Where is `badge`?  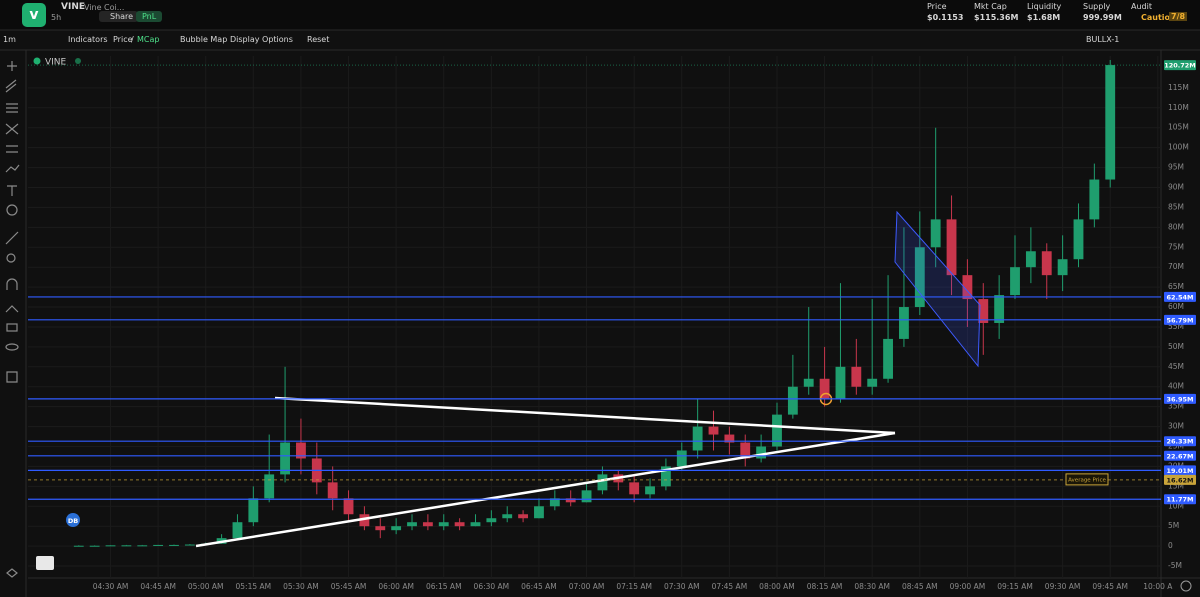
badge is located at coordinates (73, 520).